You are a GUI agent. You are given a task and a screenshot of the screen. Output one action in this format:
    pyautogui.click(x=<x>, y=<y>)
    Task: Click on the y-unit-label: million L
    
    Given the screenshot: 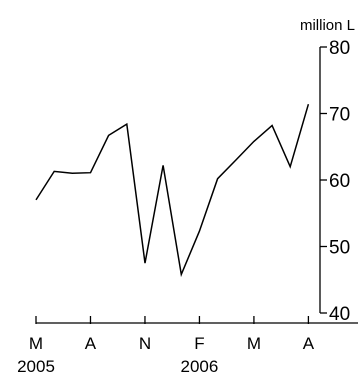 What is the action you would take?
    pyautogui.click(x=327, y=25)
    